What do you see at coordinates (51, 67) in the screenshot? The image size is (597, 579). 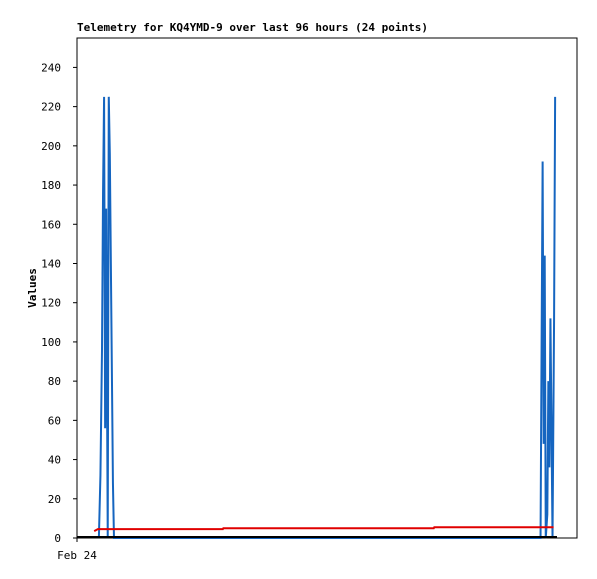 I see `y-tick-label: 240` at bounding box center [51, 67].